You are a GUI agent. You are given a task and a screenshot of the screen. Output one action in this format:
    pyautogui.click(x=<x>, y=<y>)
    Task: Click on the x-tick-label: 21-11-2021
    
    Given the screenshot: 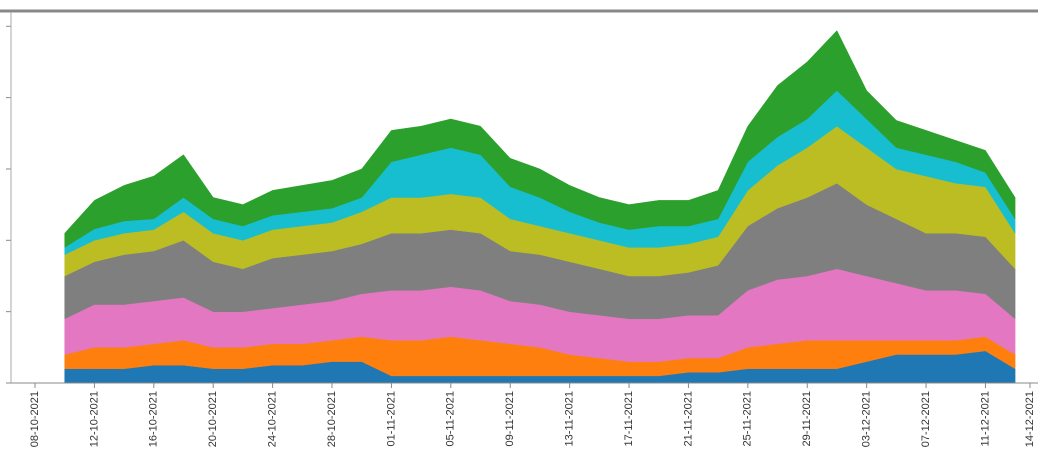 What is the action you would take?
    pyautogui.click(x=688, y=418)
    